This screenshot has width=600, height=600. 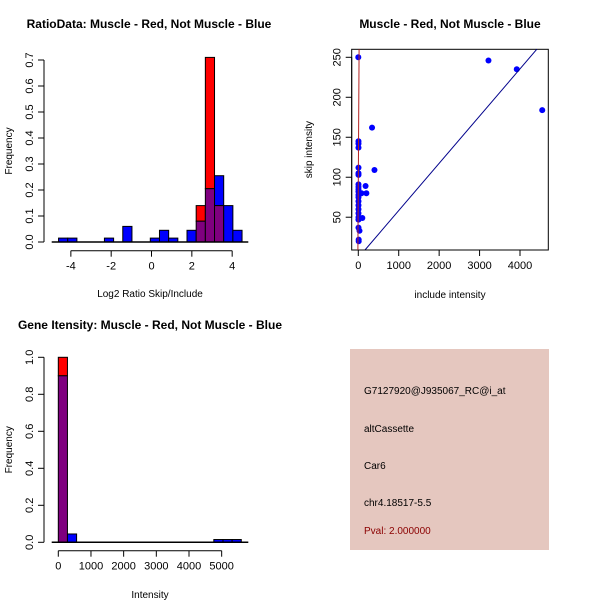 I want to click on x-axis-label: include intensity, so click(x=449, y=295).